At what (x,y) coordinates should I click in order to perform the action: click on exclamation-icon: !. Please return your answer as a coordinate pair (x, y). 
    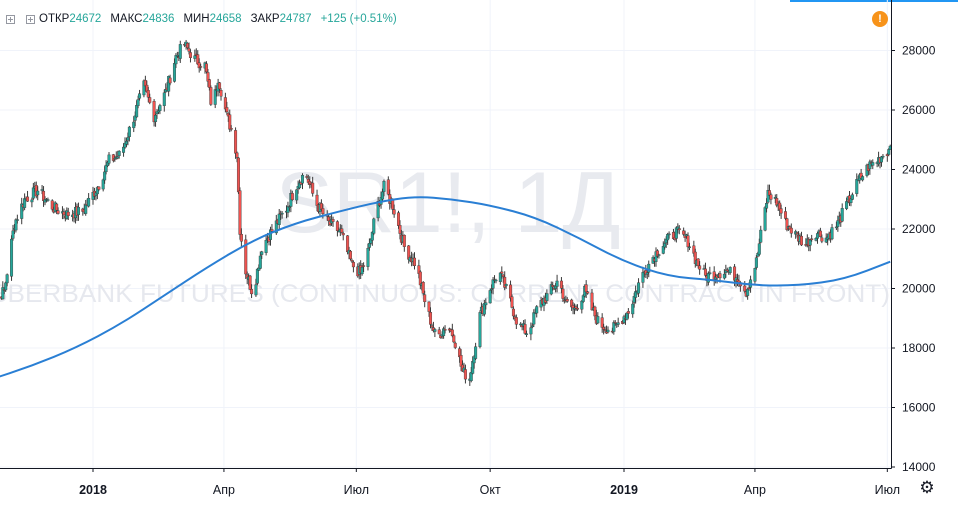
    Looking at the image, I should click on (880, 19).